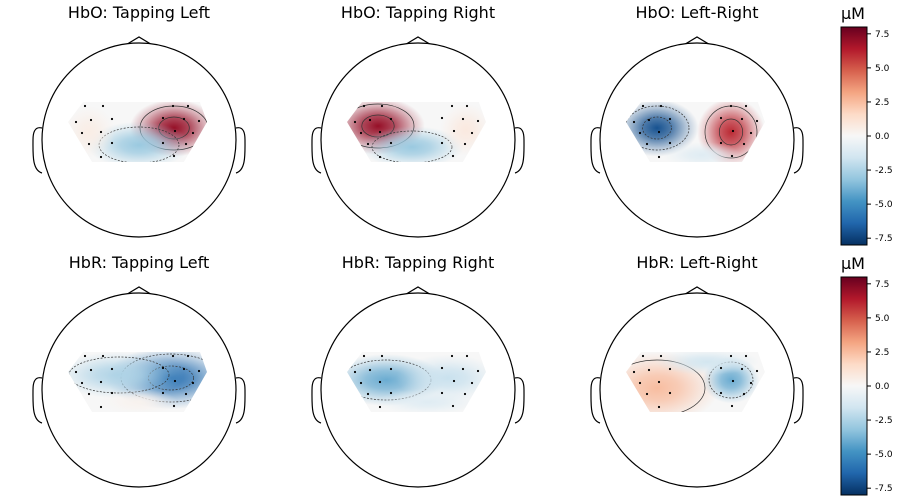 The height and width of the screenshot is (500, 900). I want to click on colorbar-tick-label: -7.5, so click(884, 239).